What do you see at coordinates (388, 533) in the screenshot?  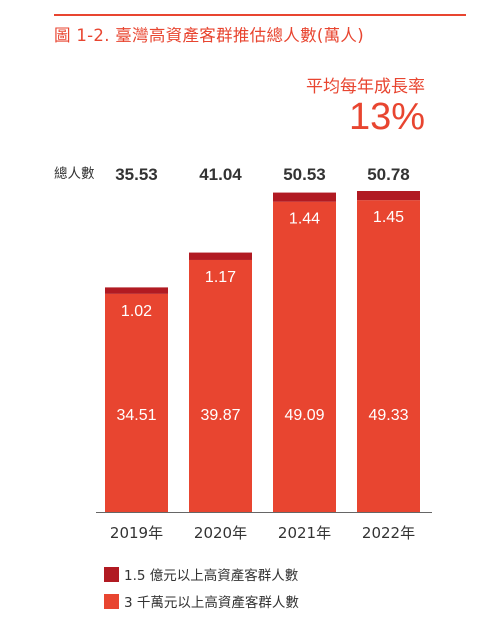 I see `x-tick-label: 2022年` at bounding box center [388, 533].